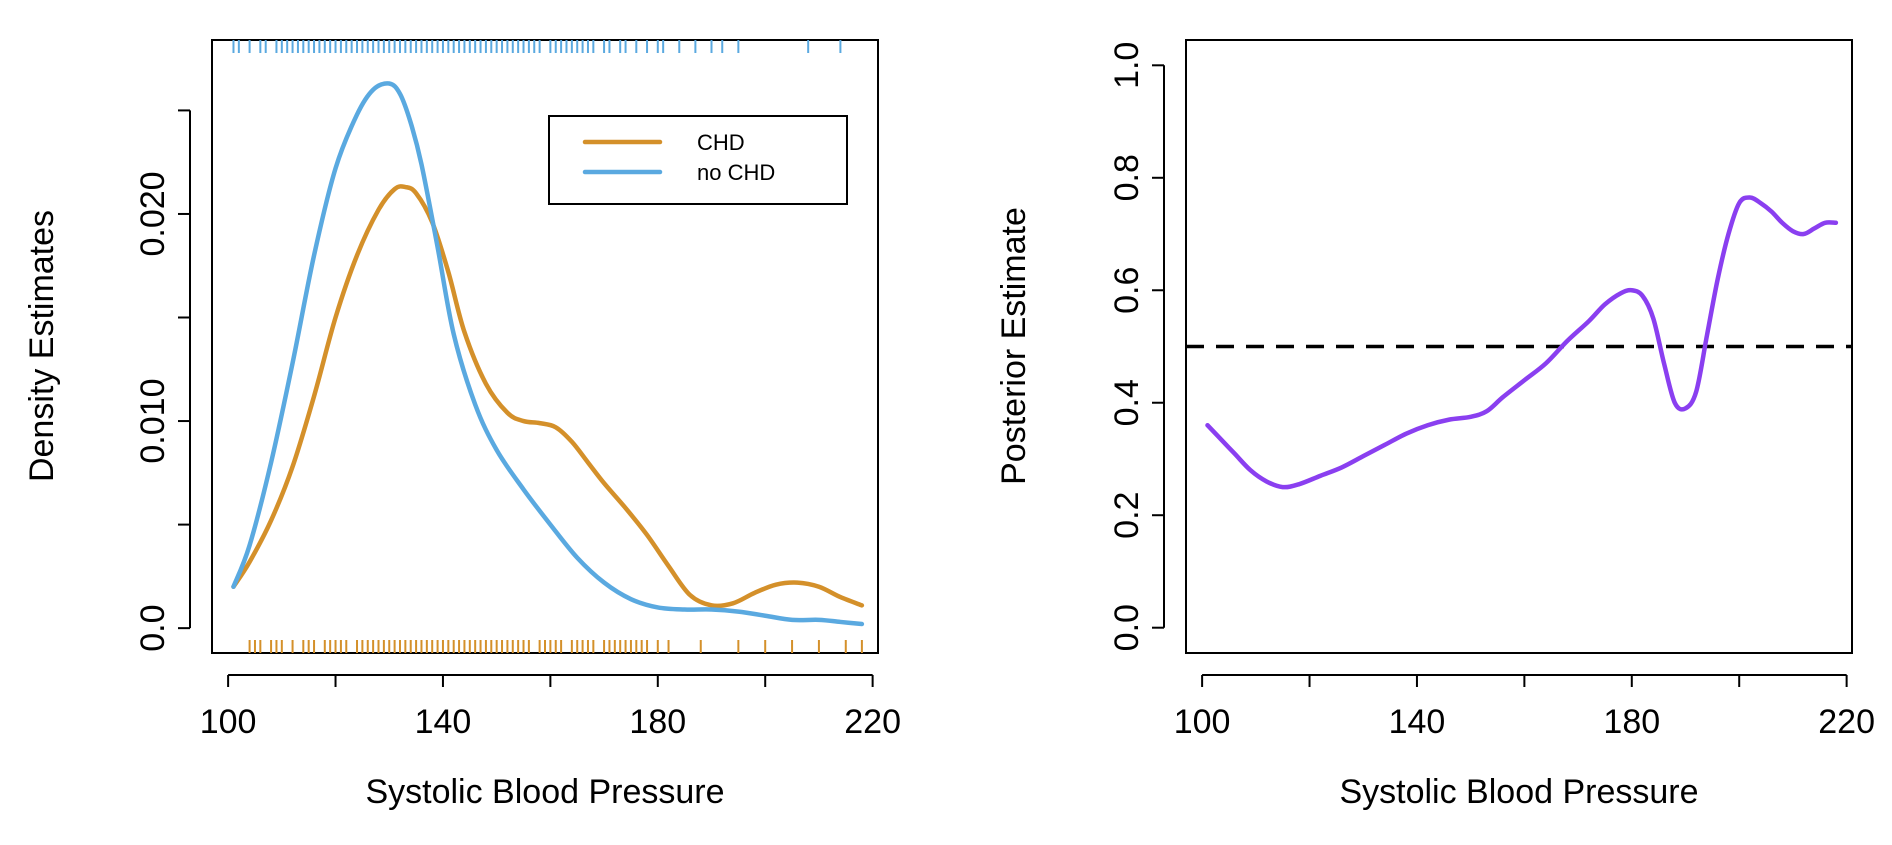 This screenshot has height=845, width=1892. What do you see at coordinates (1846, 722) in the screenshot?
I see `posterior-x-tick-label: 220` at bounding box center [1846, 722].